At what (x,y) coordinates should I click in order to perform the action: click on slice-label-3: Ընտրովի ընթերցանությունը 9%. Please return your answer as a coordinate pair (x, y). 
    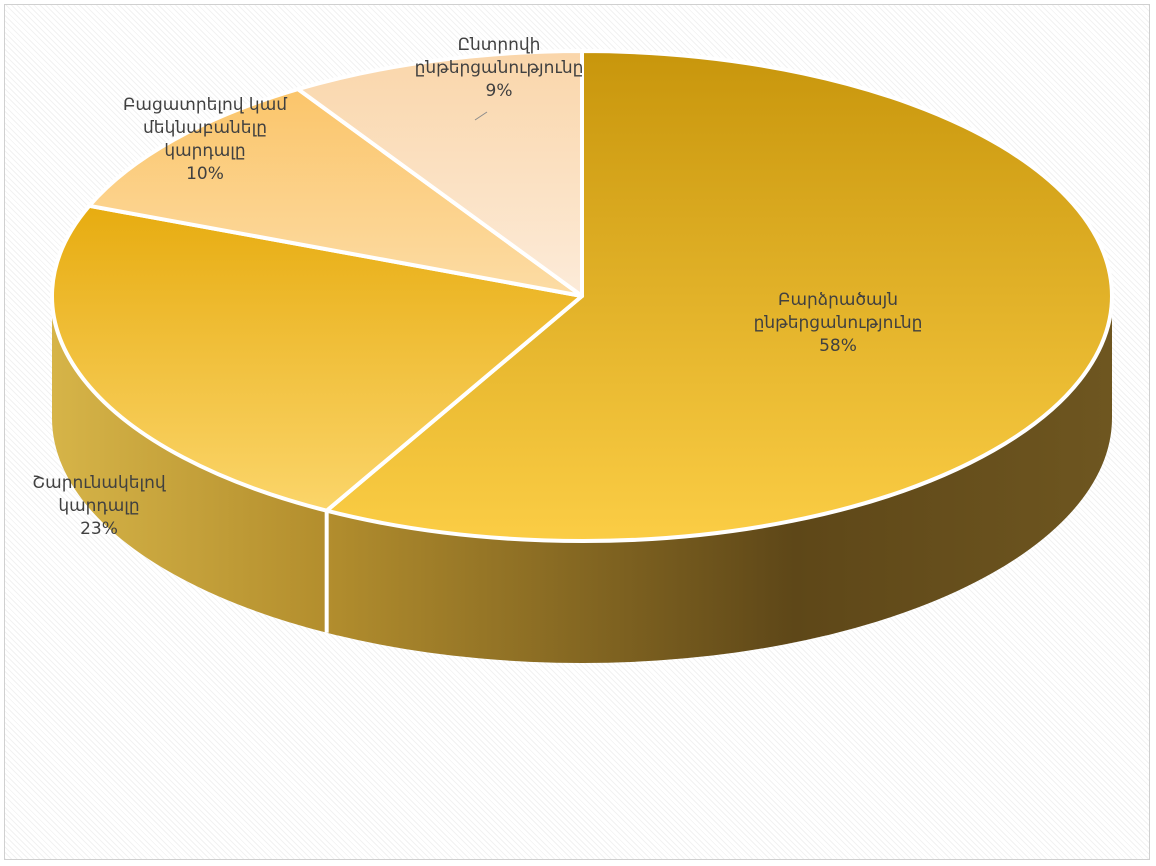
    Looking at the image, I should click on (499, 68).